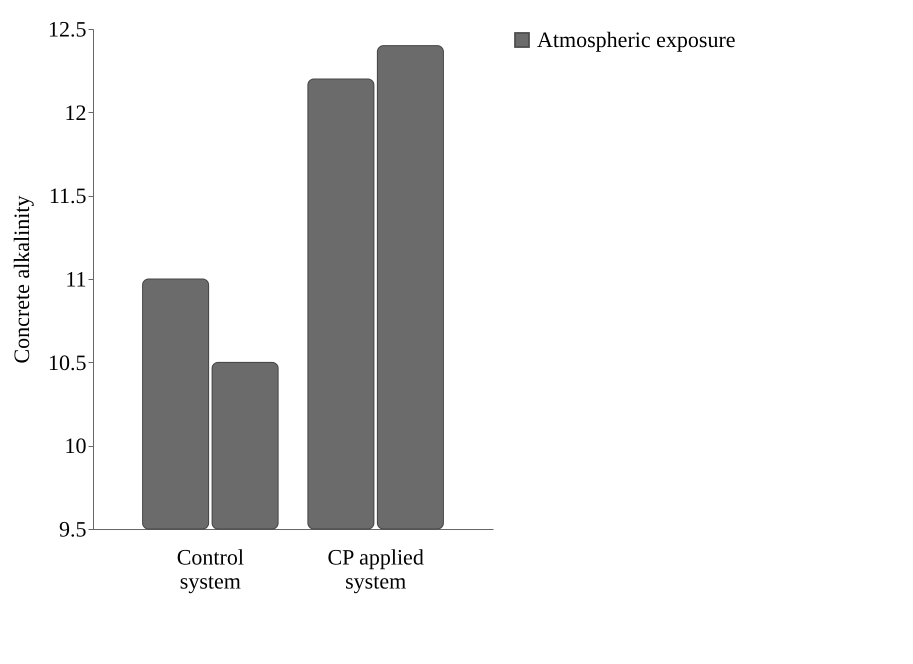 The width and height of the screenshot is (913, 664). What do you see at coordinates (75, 112) in the screenshot?
I see `y-tick-label: 12` at bounding box center [75, 112].